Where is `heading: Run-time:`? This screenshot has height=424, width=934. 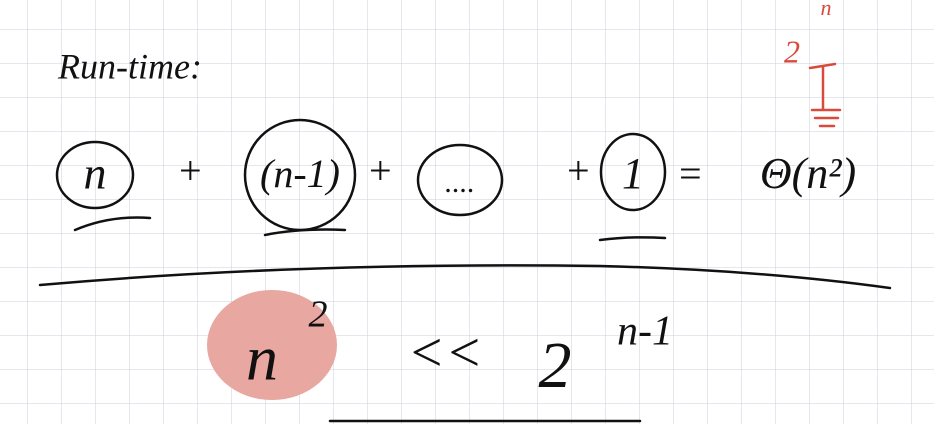
heading: Run-time: is located at coordinates (129, 66).